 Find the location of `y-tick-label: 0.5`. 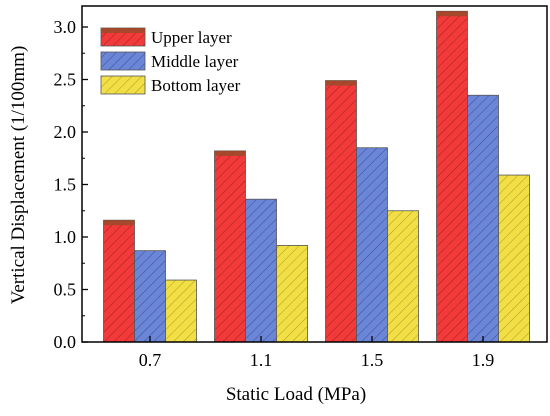

y-tick-label: 0.5 is located at coordinates (65, 290).